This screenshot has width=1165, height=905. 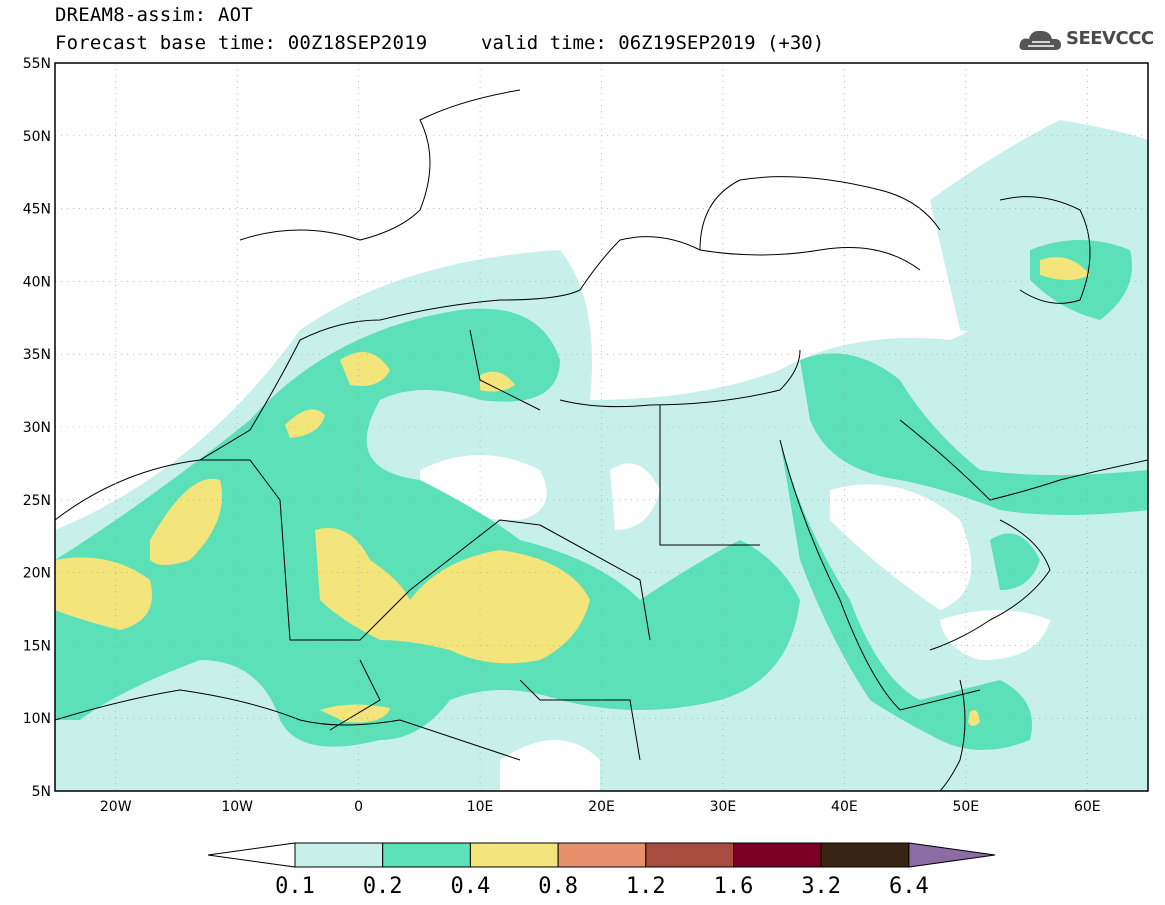 I want to click on longitude-label: 20E, so click(x=601, y=807).